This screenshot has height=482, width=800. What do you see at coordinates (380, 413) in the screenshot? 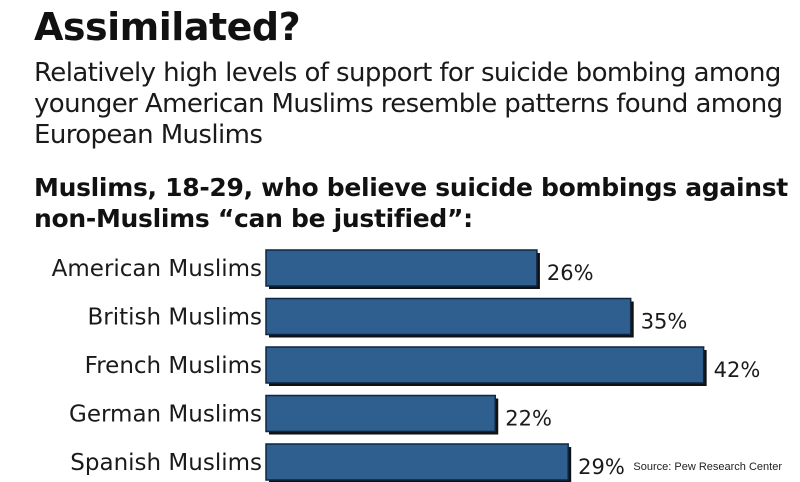
I see `bar-german-muslims` at bounding box center [380, 413].